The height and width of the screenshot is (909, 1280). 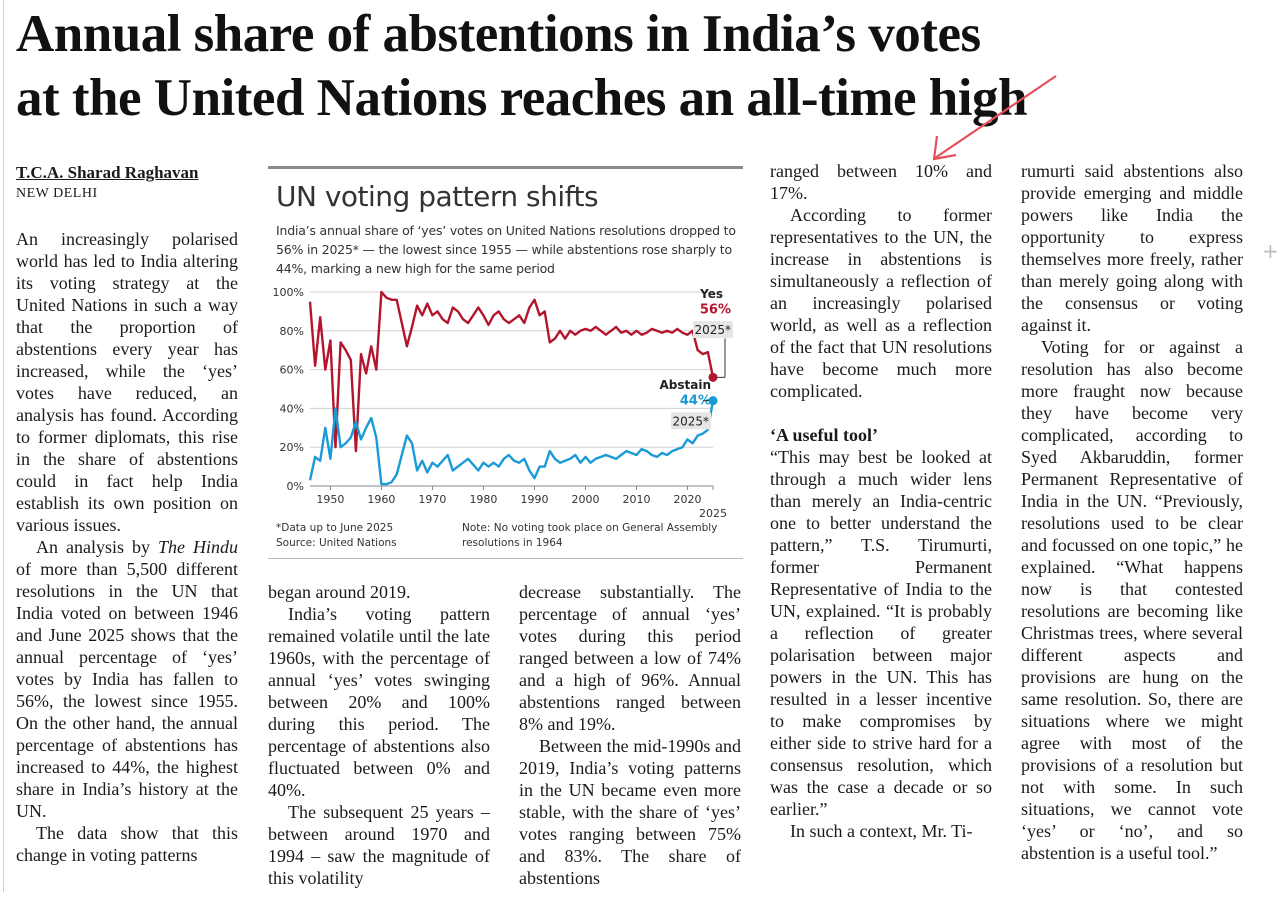 What do you see at coordinates (3, 446) in the screenshot?
I see `left-margin-rule` at bounding box center [3, 446].